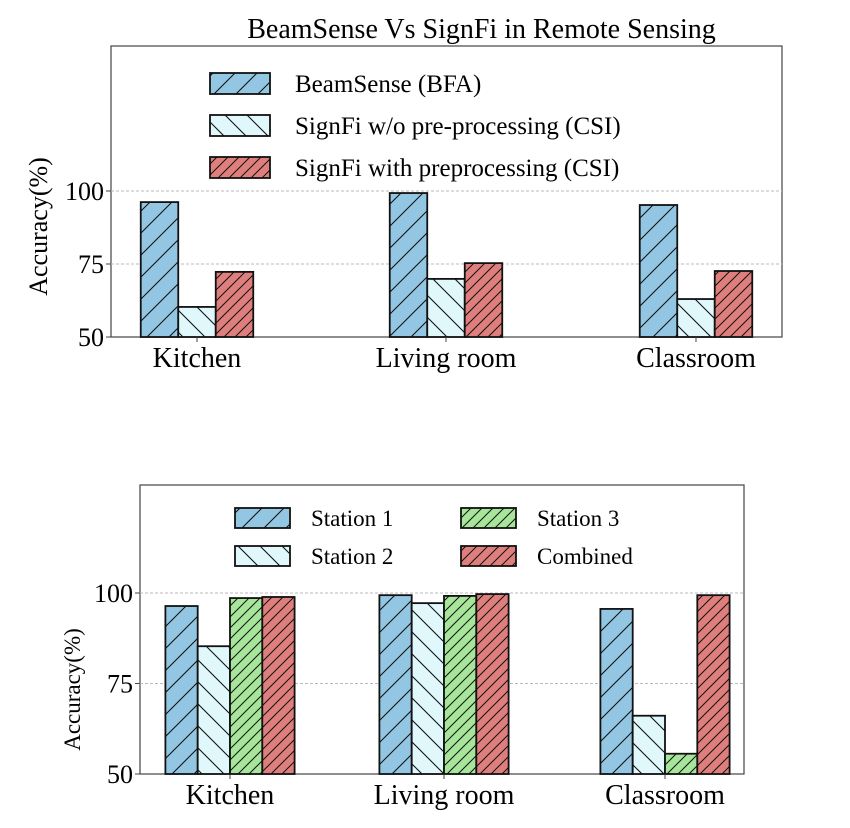 The image size is (850, 828). What do you see at coordinates (352, 556) in the screenshot?
I see `legend-label: Station 2` at bounding box center [352, 556].